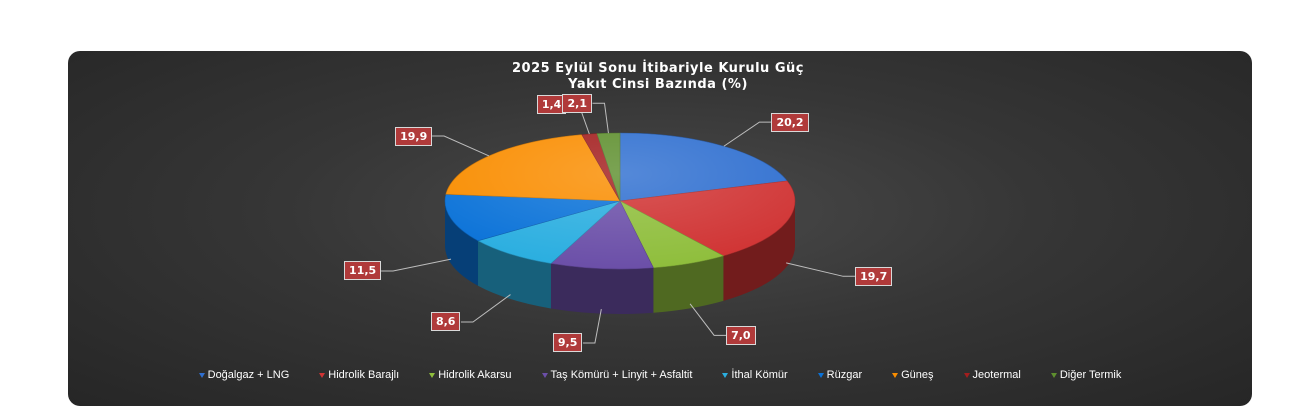  I want to click on legend-item-4: Taş Kömürü + Linyit + Asfaltit, so click(617, 375).